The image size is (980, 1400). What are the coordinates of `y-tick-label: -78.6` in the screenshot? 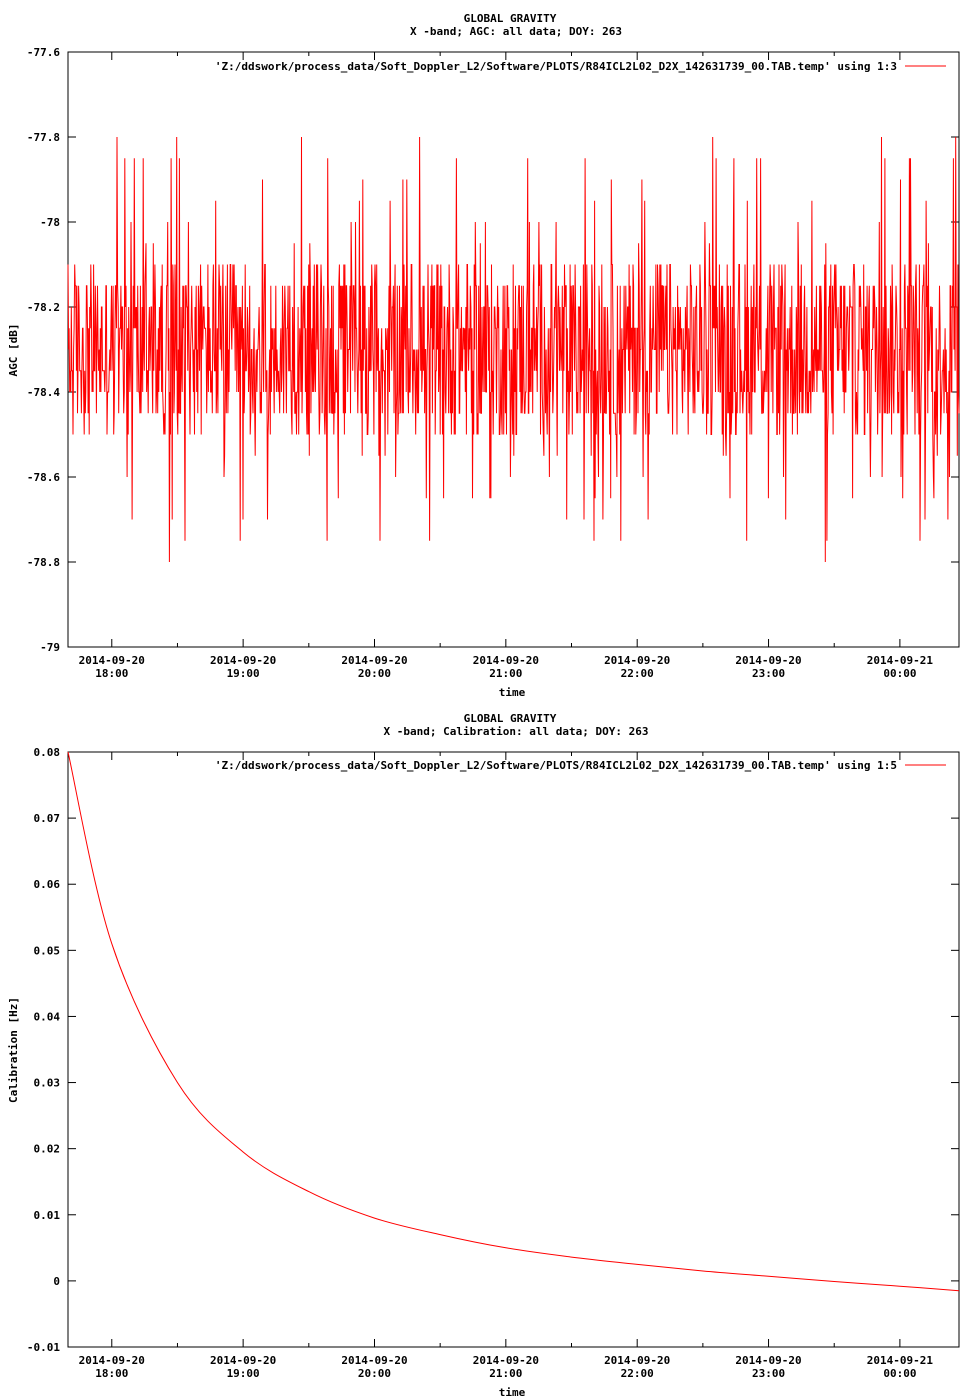 It's located at (43, 477).